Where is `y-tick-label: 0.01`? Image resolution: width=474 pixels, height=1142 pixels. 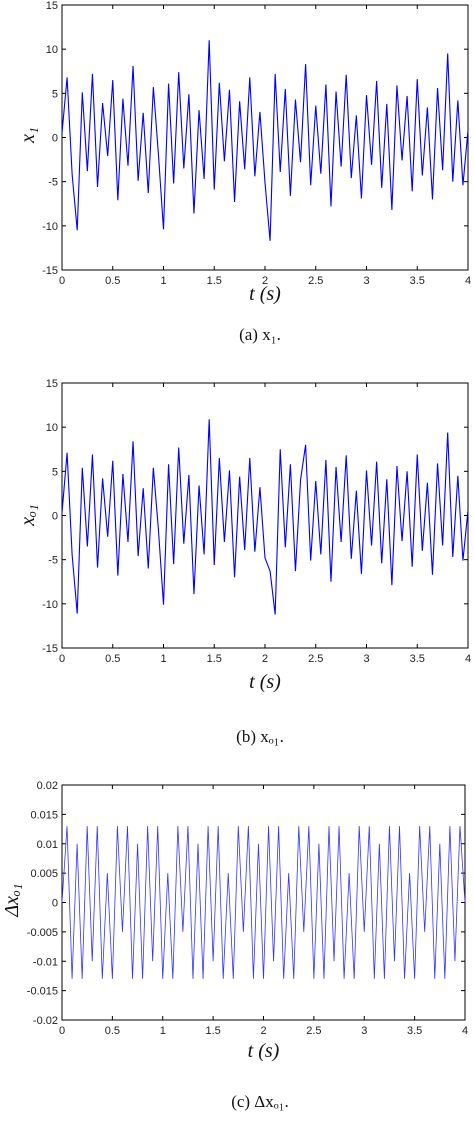 y-tick-label: 0.01 is located at coordinates (47, 845).